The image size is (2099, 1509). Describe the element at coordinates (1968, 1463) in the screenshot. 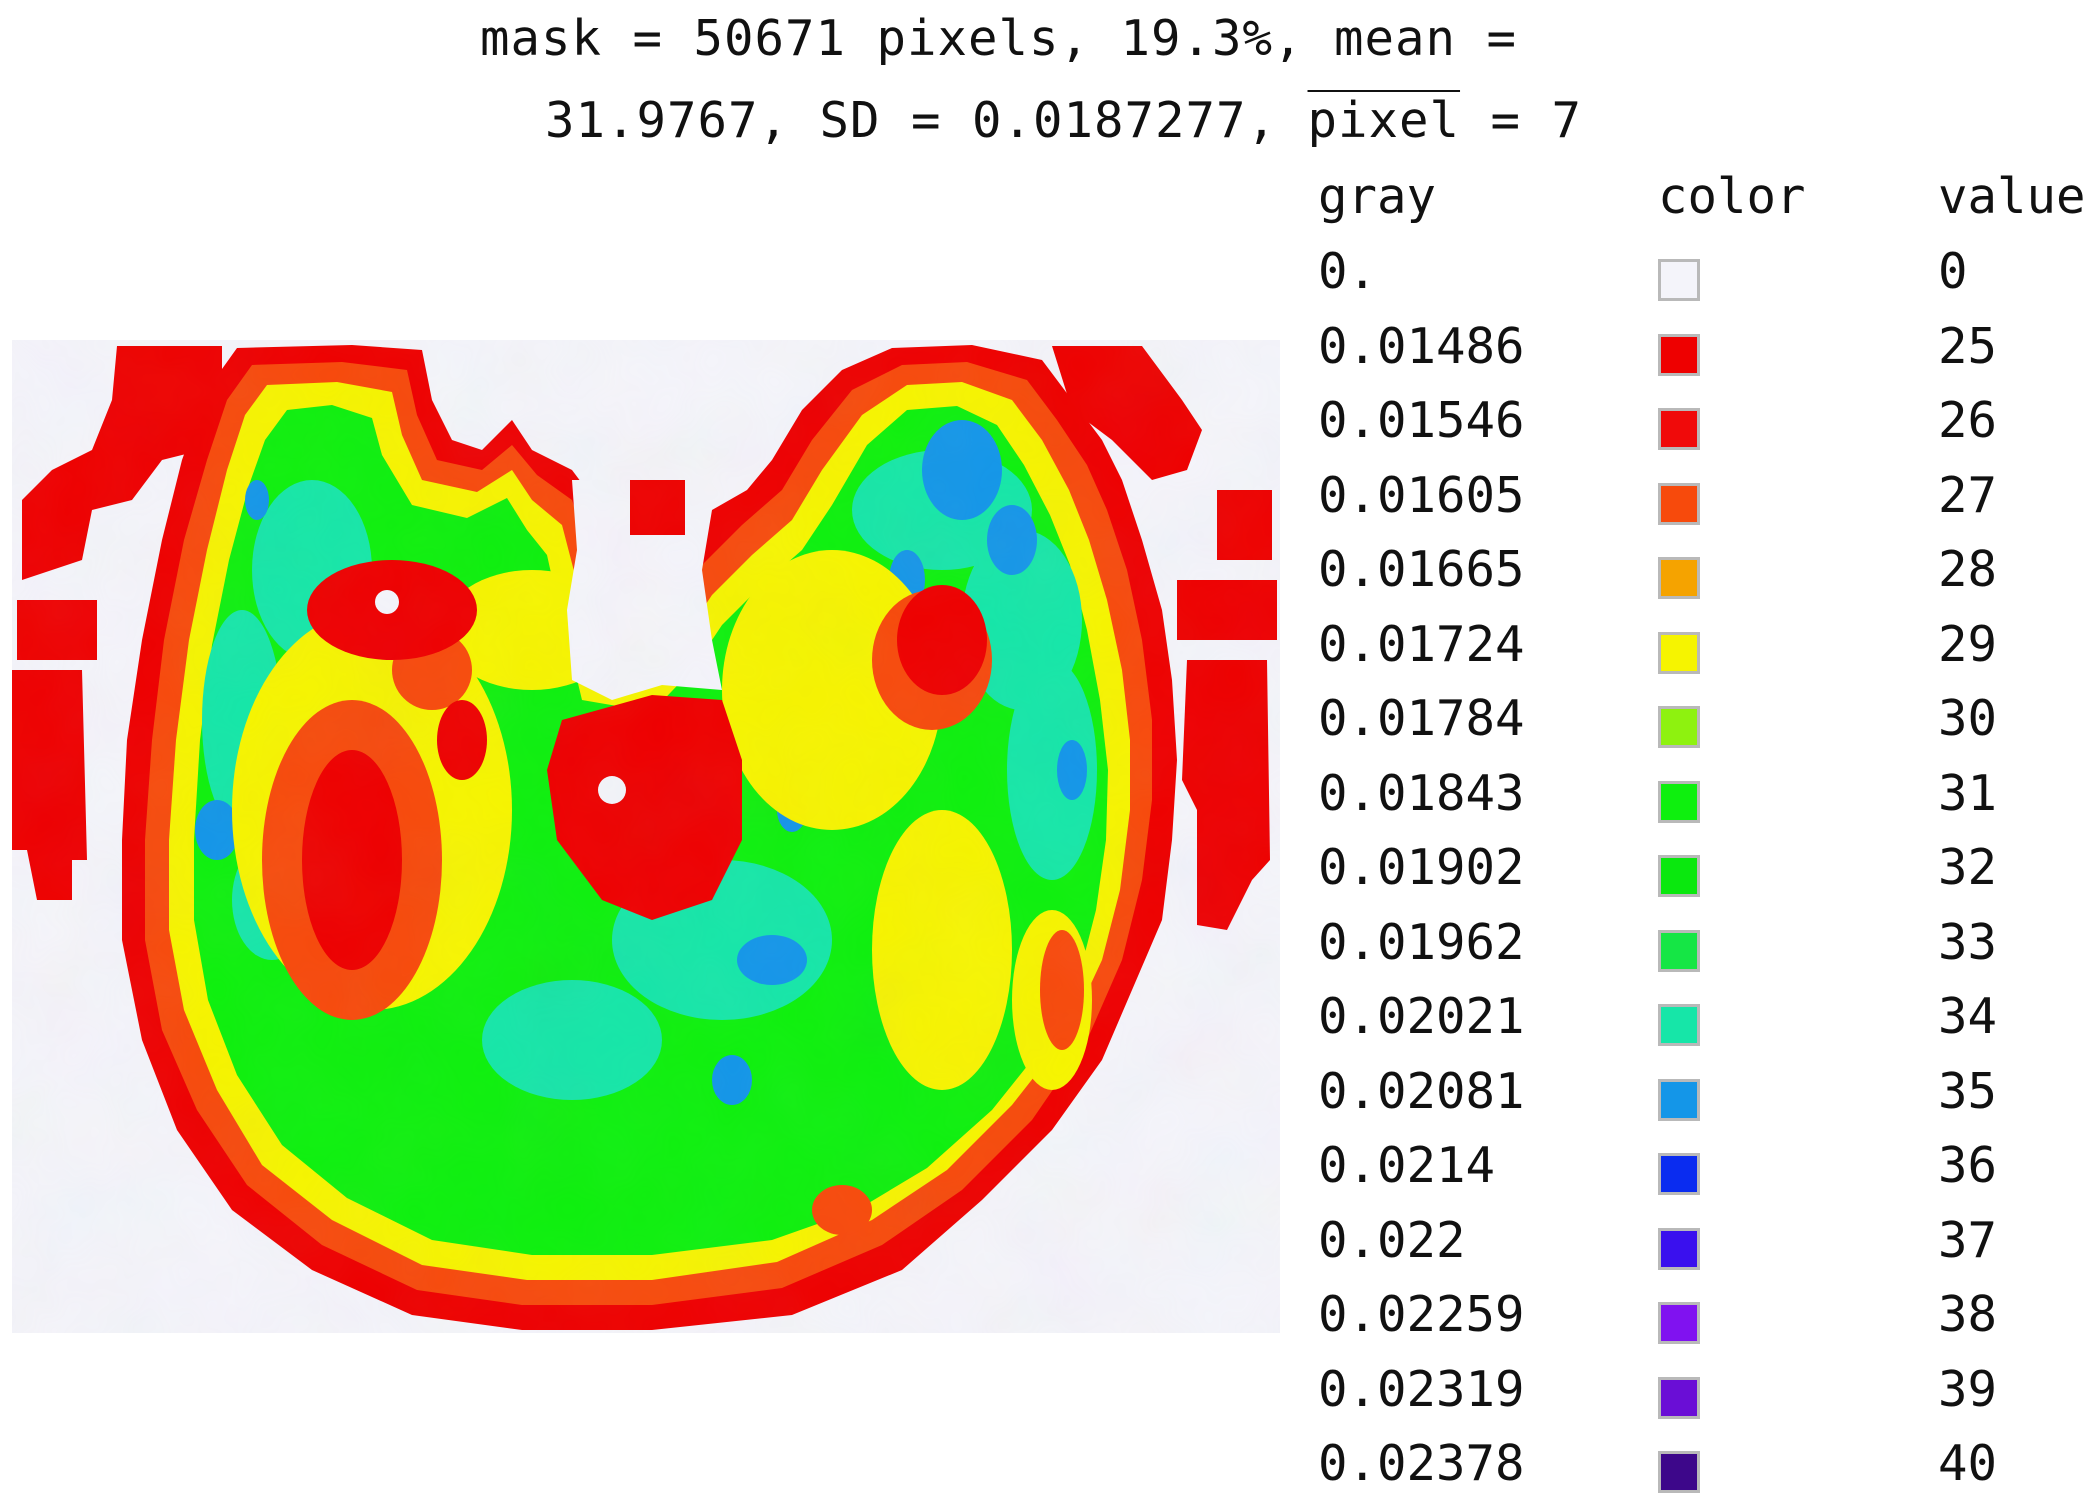

I see `legend-value: 40` at that location.